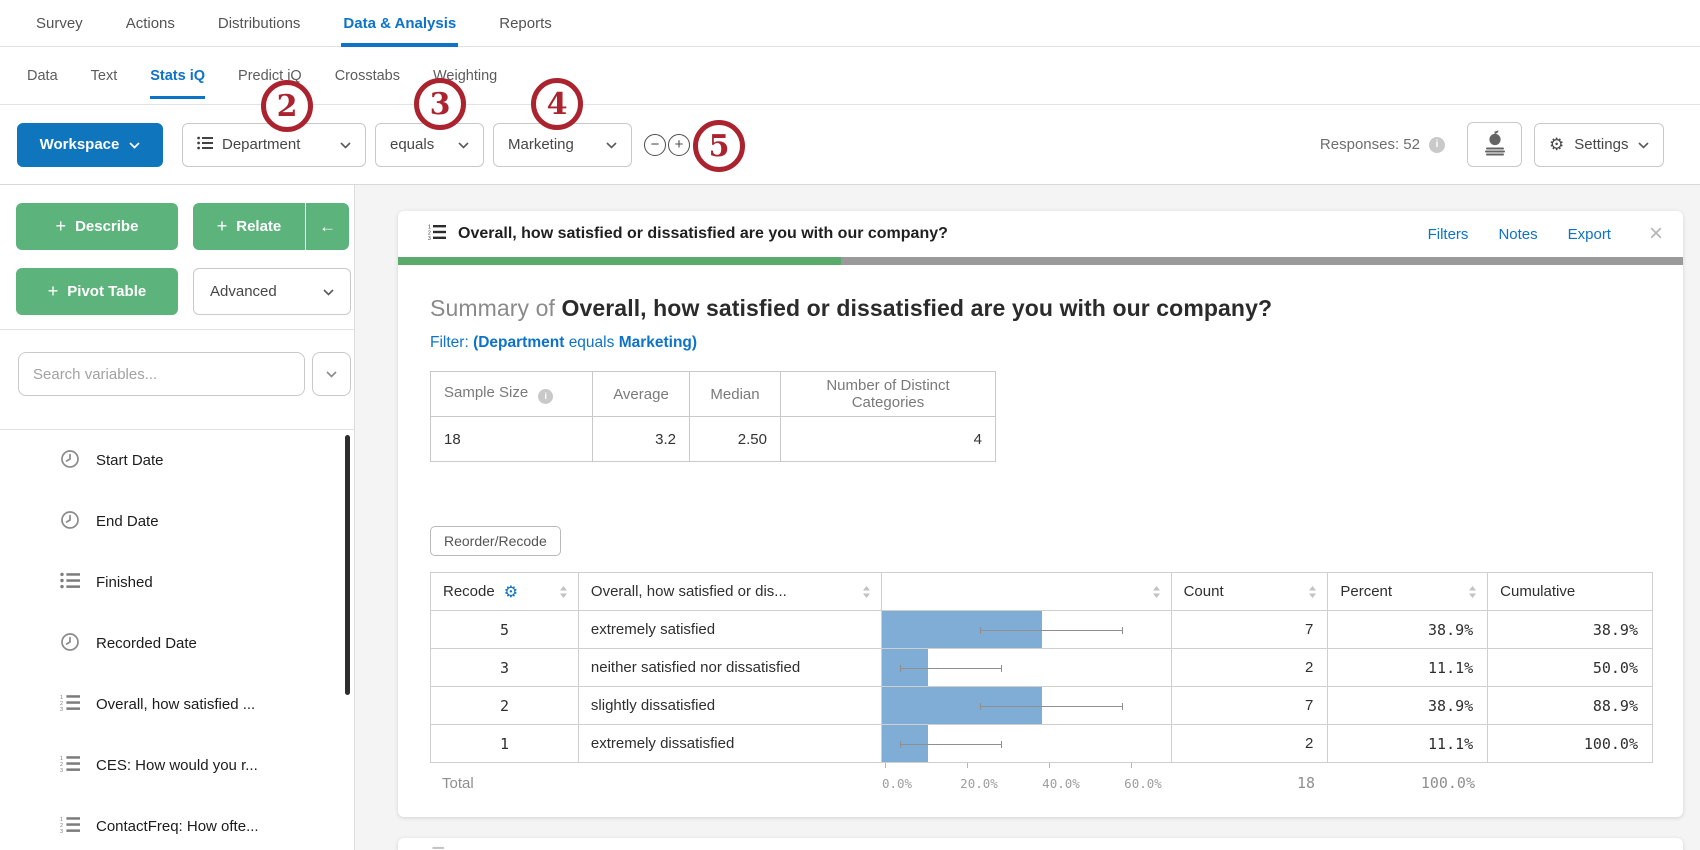 The height and width of the screenshot is (850, 1700). Describe the element at coordinates (1249, 591) in the screenshot. I see `column-header-count: Count` at that location.